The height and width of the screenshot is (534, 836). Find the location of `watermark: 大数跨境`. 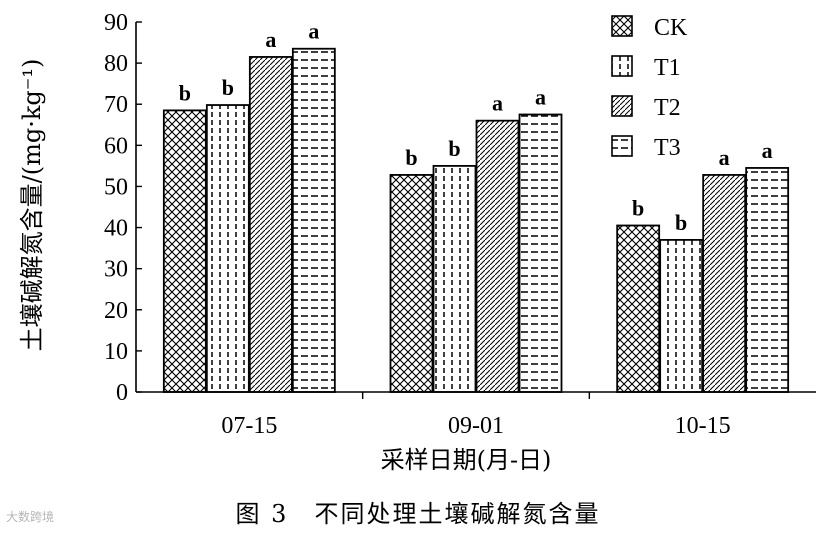

watermark: 大数跨境 is located at coordinates (30, 517).